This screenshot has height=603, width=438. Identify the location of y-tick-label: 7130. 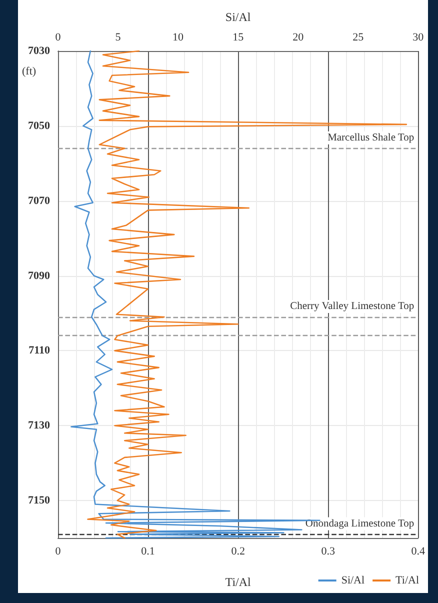
(39, 426).